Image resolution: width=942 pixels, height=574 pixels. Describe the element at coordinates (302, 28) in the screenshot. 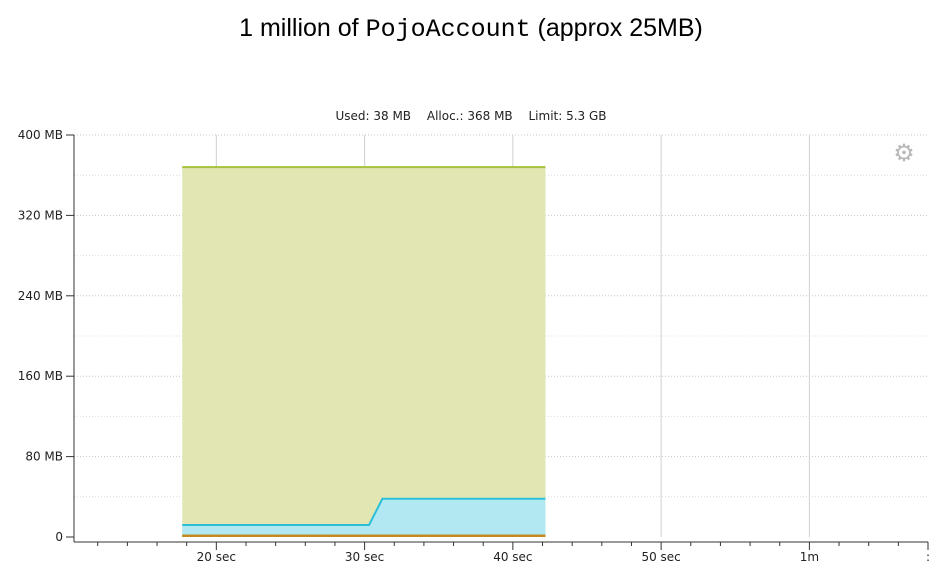

I see `heading-prefix: 1 million of` at that location.